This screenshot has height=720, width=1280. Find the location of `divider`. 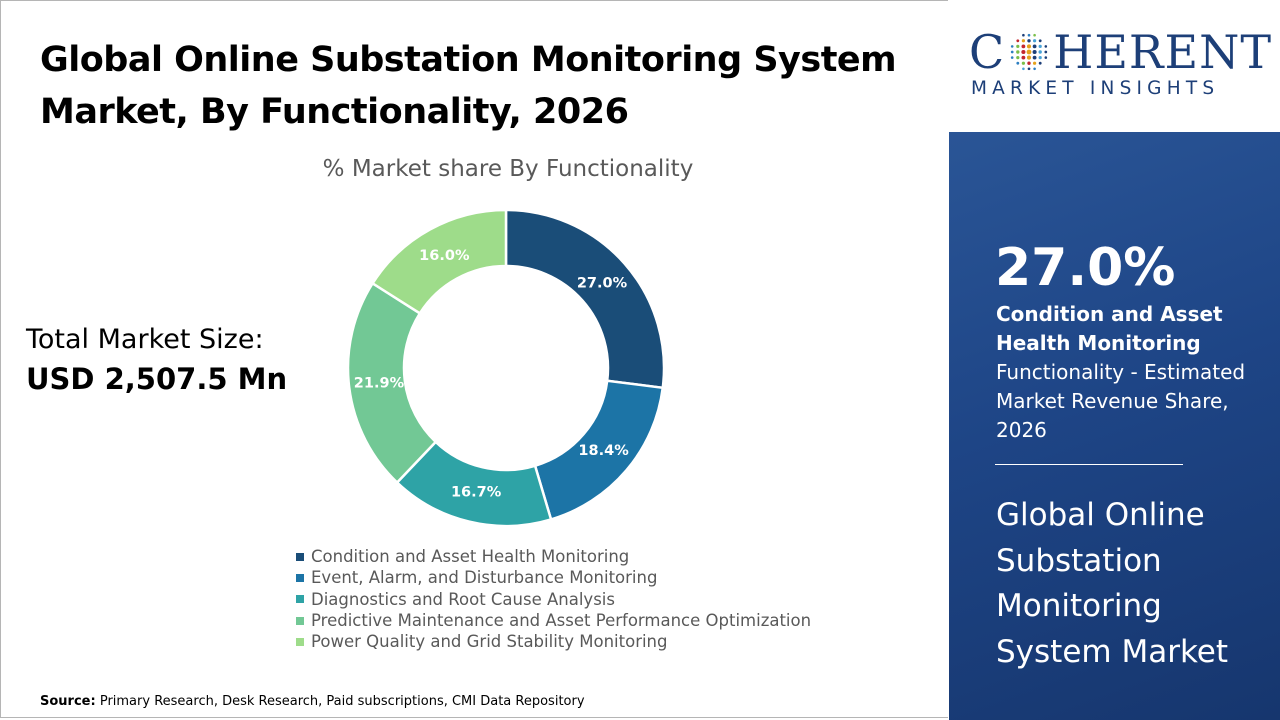

divider is located at coordinates (1089, 464).